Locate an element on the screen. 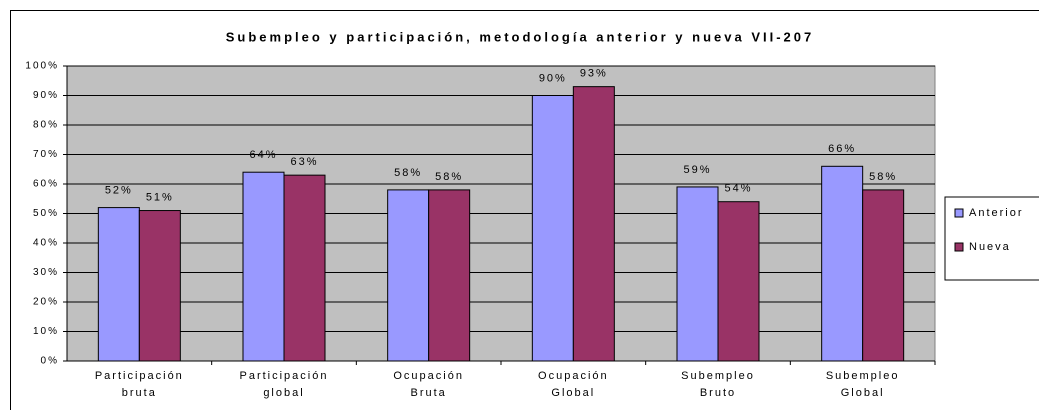  value-label: 66% is located at coordinates (842, 149).